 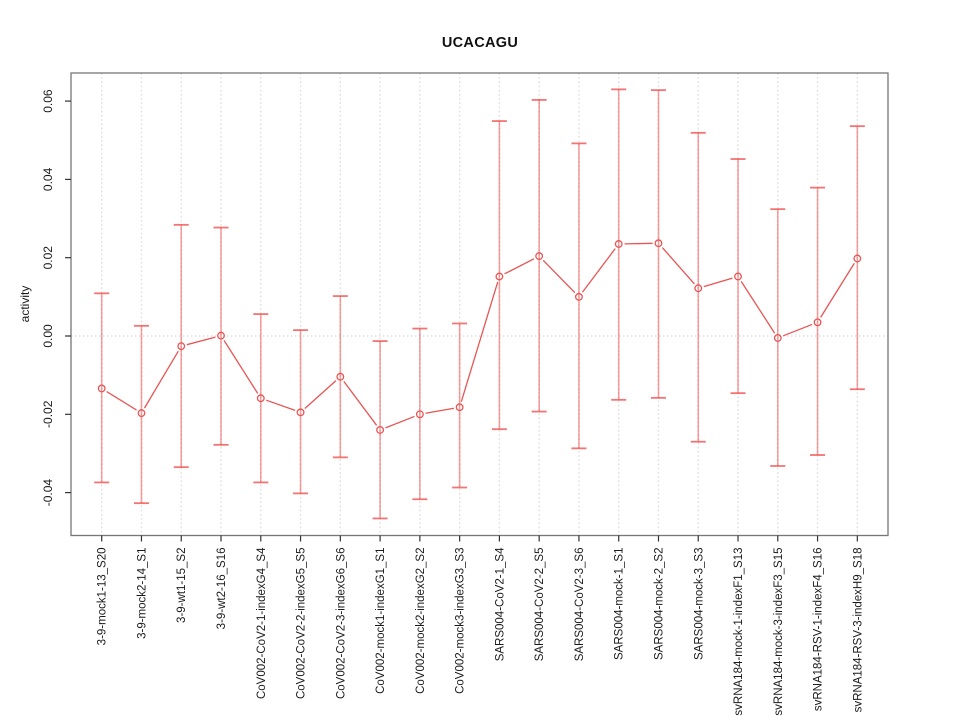 What do you see at coordinates (48, 179) in the screenshot?
I see `y-tick-label: 0.04` at bounding box center [48, 179].